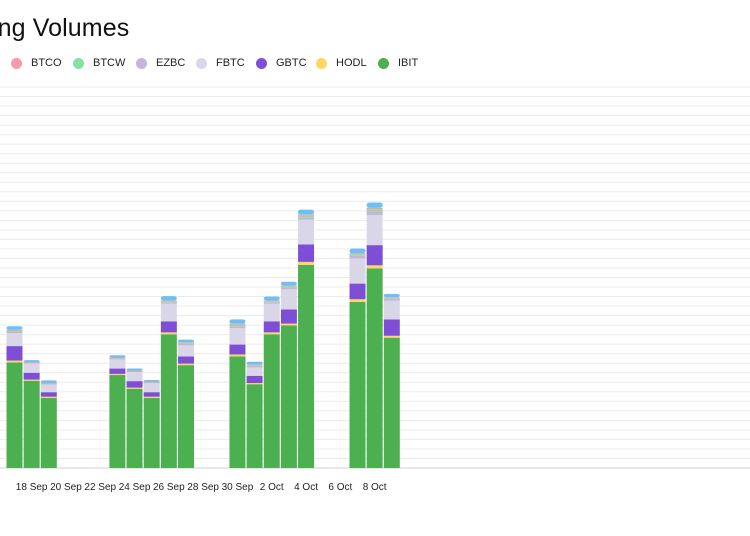 The width and height of the screenshot is (750, 536). I want to click on legend-item-gbtc: GBTC, so click(281, 63).